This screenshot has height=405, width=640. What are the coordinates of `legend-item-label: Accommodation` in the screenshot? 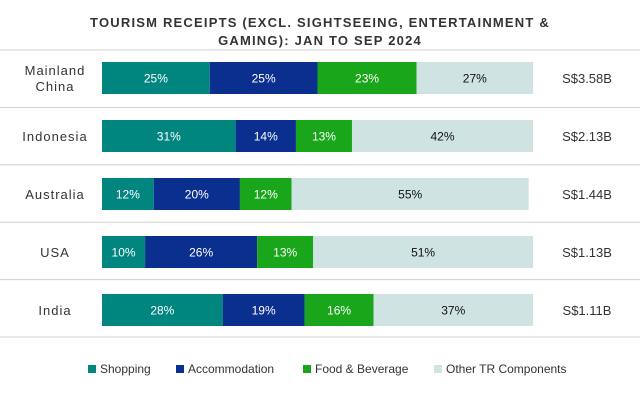 It's located at (231, 369).